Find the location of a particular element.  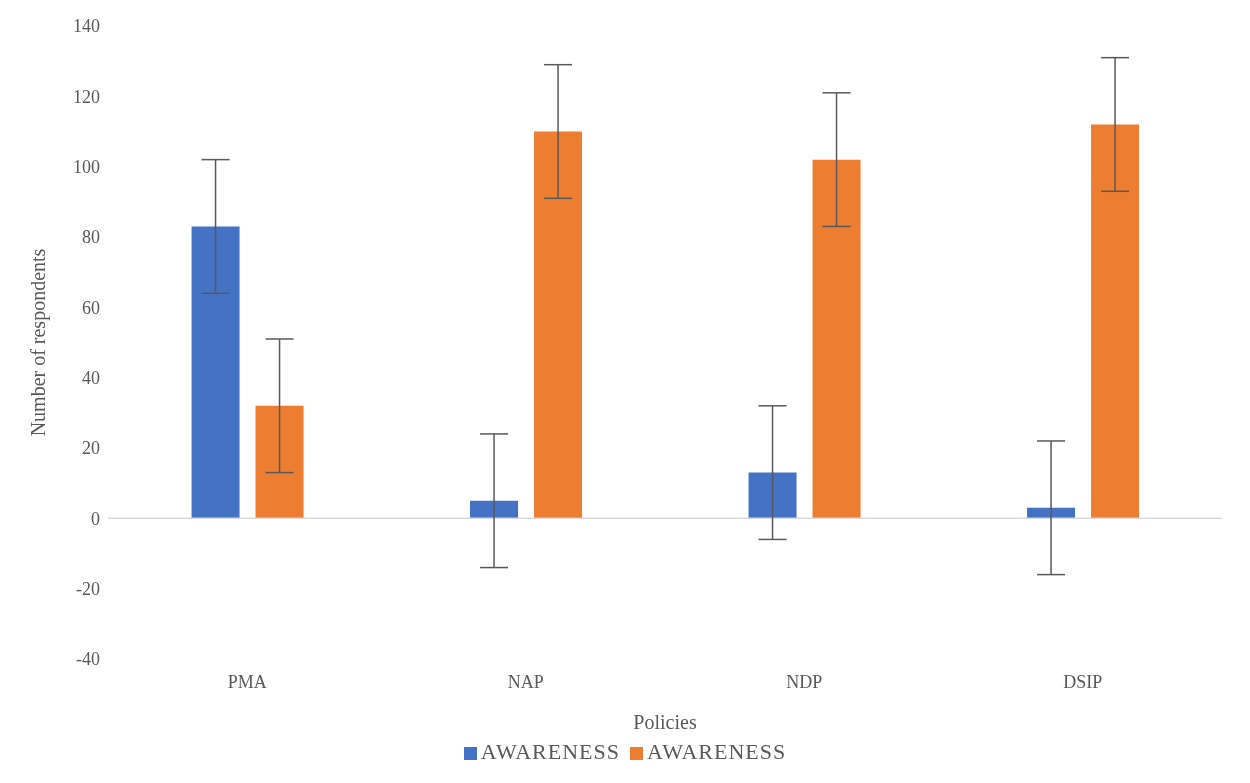

y-tick-label: 100 is located at coordinates (86, 167).